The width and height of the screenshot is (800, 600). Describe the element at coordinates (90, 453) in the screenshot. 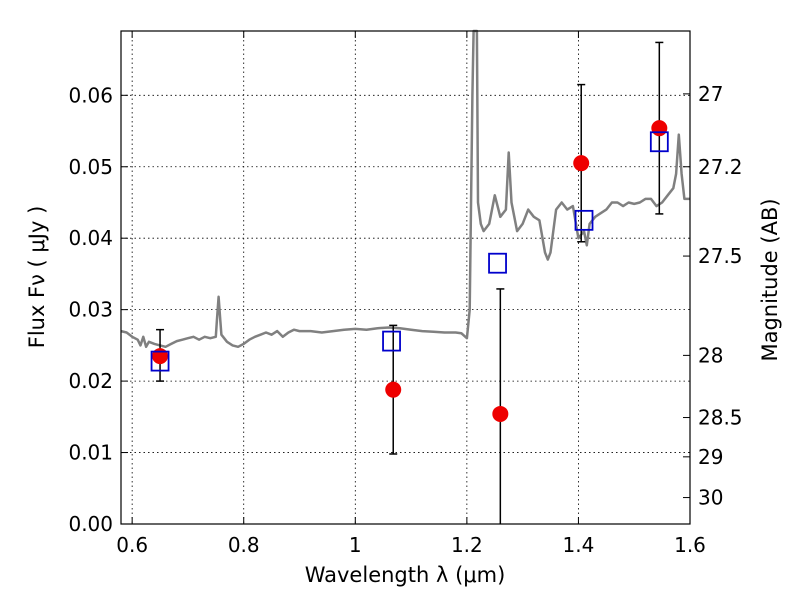

I see `y-tick-label: 0.01` at that location.